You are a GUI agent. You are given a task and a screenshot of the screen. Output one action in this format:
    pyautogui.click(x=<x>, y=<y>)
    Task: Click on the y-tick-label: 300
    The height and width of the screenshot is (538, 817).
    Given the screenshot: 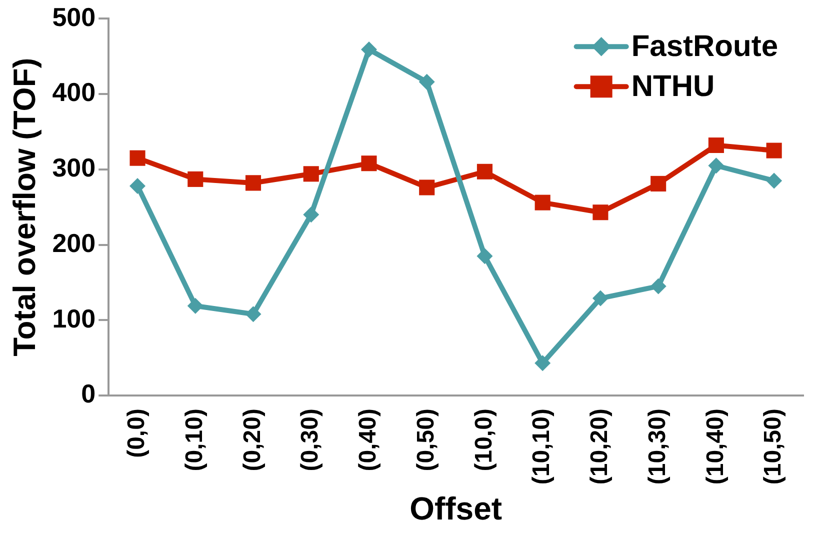 What is the action you would take?
    pyautogui.click(x=74, y=167)
    